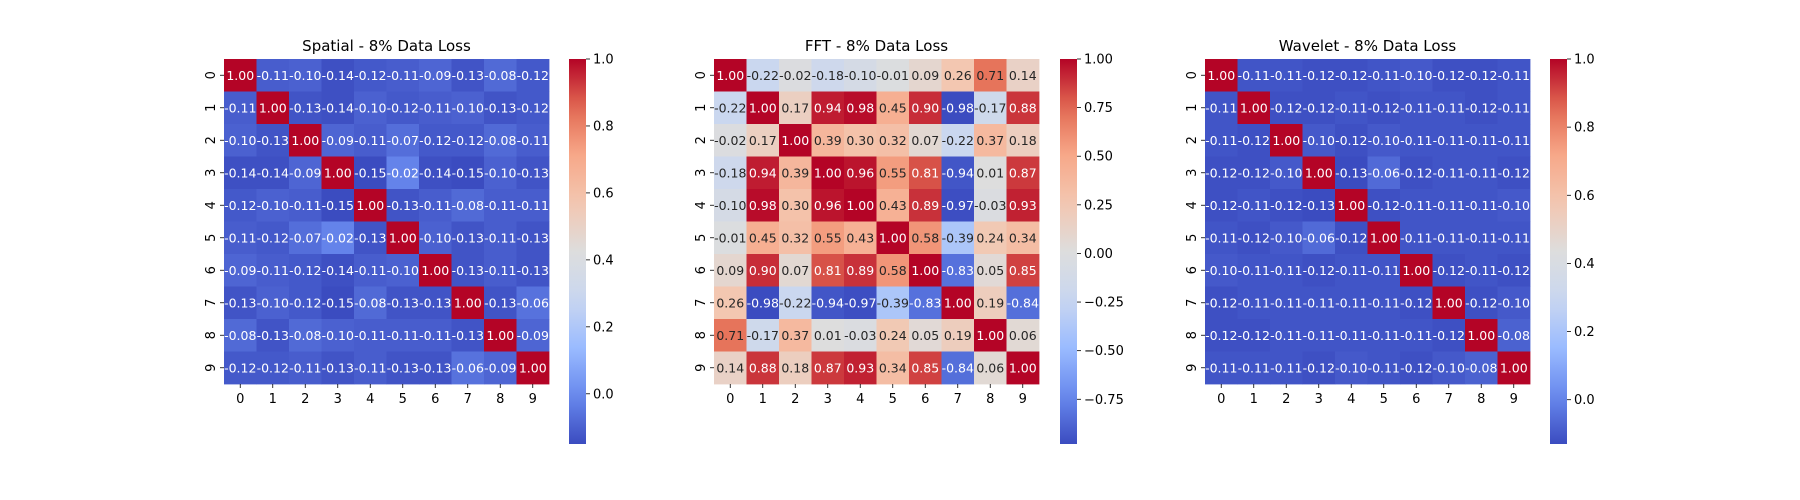  What do you see at coordinates (763, 367) in the screenshot?
I see `cell-value-label: 0.88` at bounding box center [763, 367].